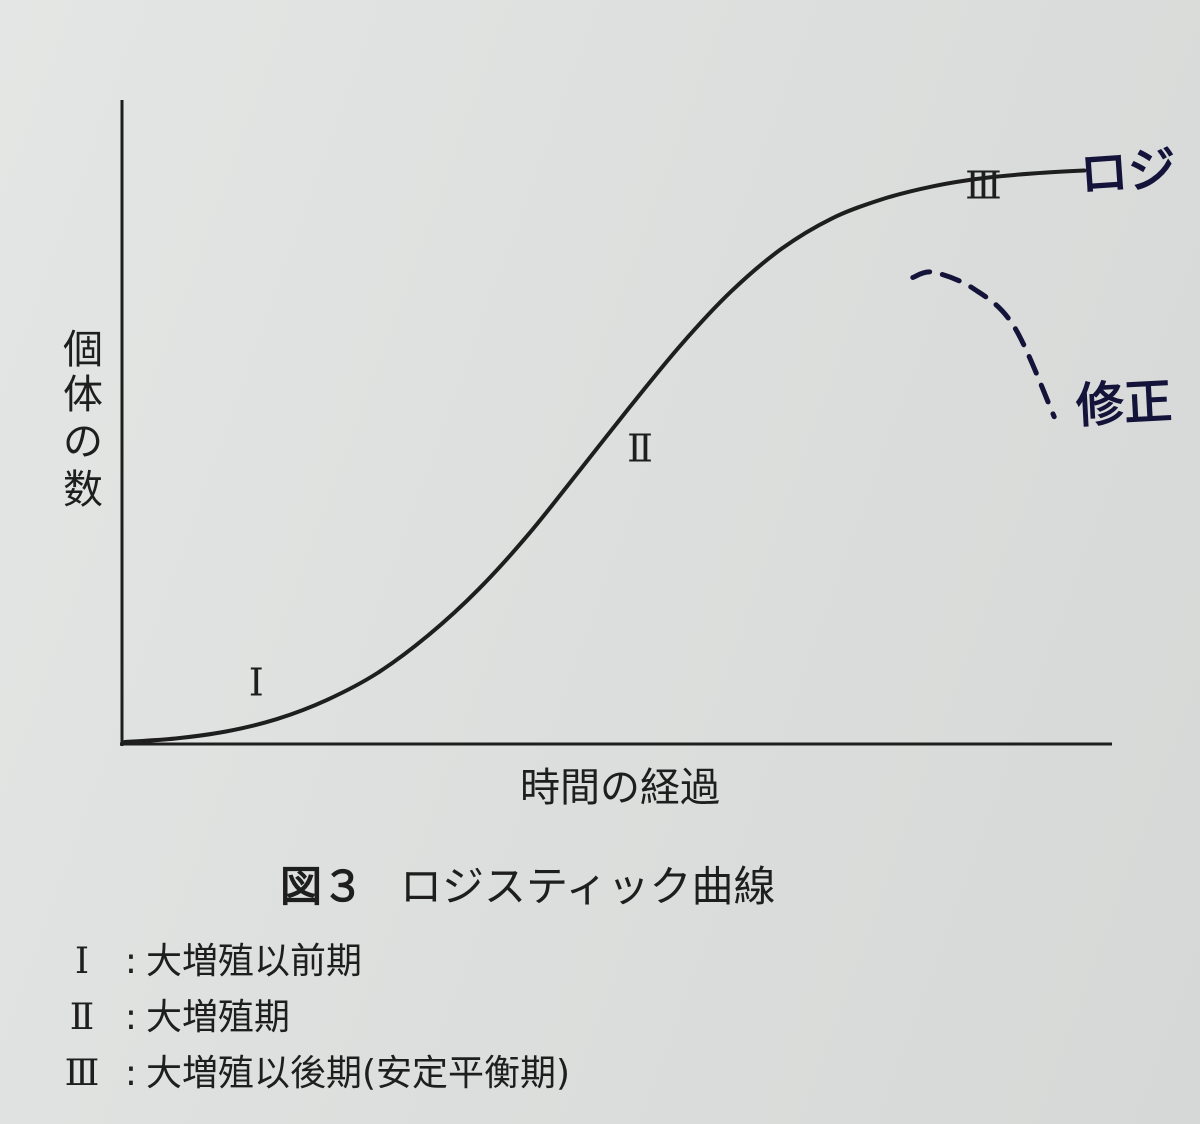 This screenshot has height=1124, width=1200. What do you see at coordinates (983, 185) in the screenshot?
I see `phase-label: Ⅲ` at bounding box center [983, 185].